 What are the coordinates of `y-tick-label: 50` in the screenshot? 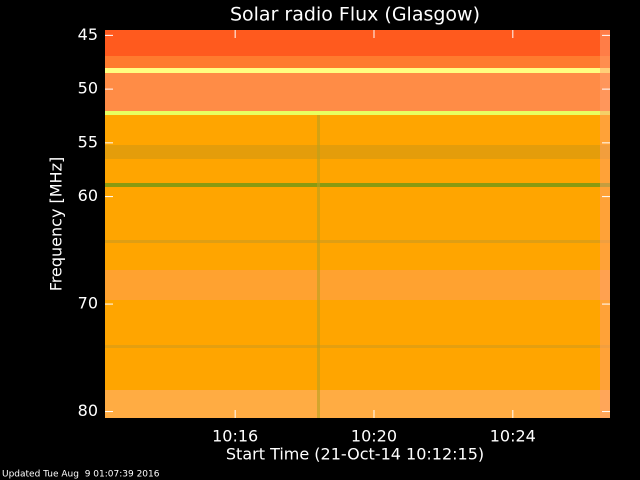 It's located at (88, 88).